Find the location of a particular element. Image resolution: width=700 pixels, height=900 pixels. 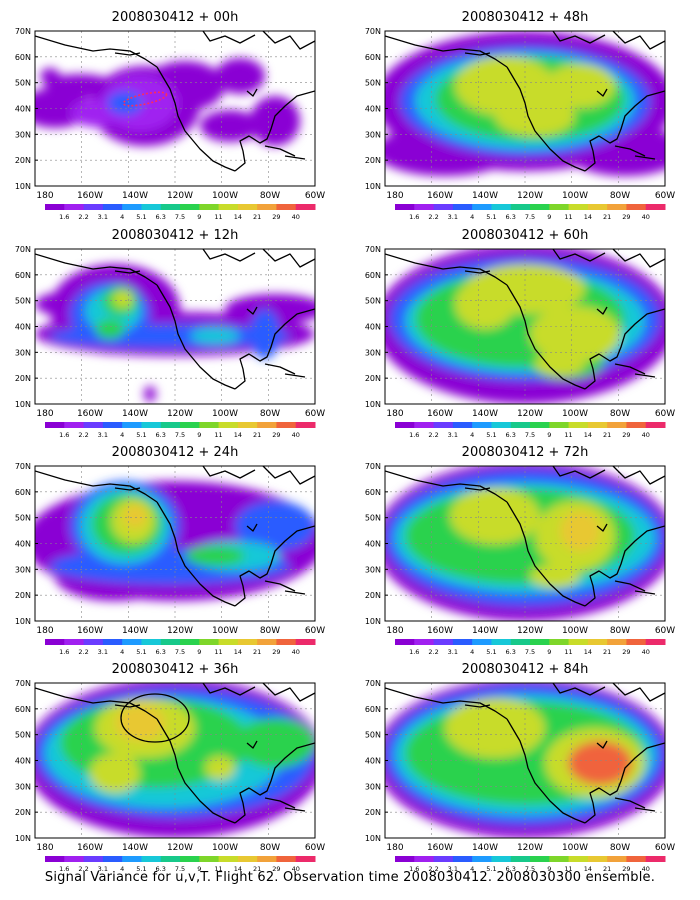

colorbar-label: 3.1 is located at coordinates (103, 869).